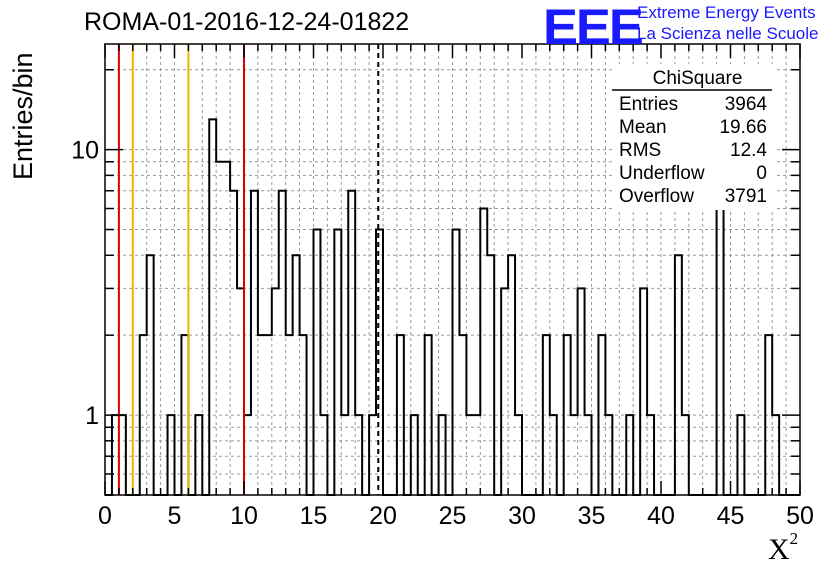 This screenshot has height=572, width=836. Describe the element at coordinates (662, 173) in the screenshot. I see `stats-row-label: Underflow` at that location.